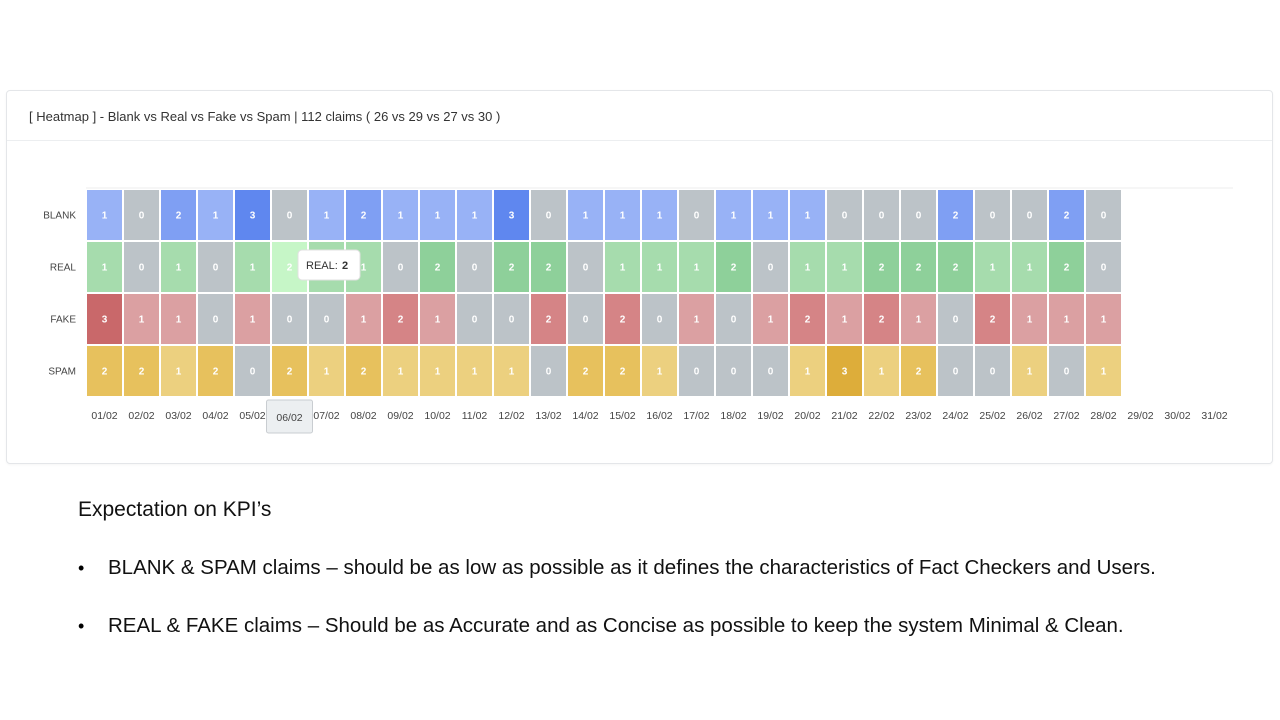 The width and height of the screenshot is (1280, 720). I want to click on kpi-heading: Expectation on KPI’s, so click(175, 509).